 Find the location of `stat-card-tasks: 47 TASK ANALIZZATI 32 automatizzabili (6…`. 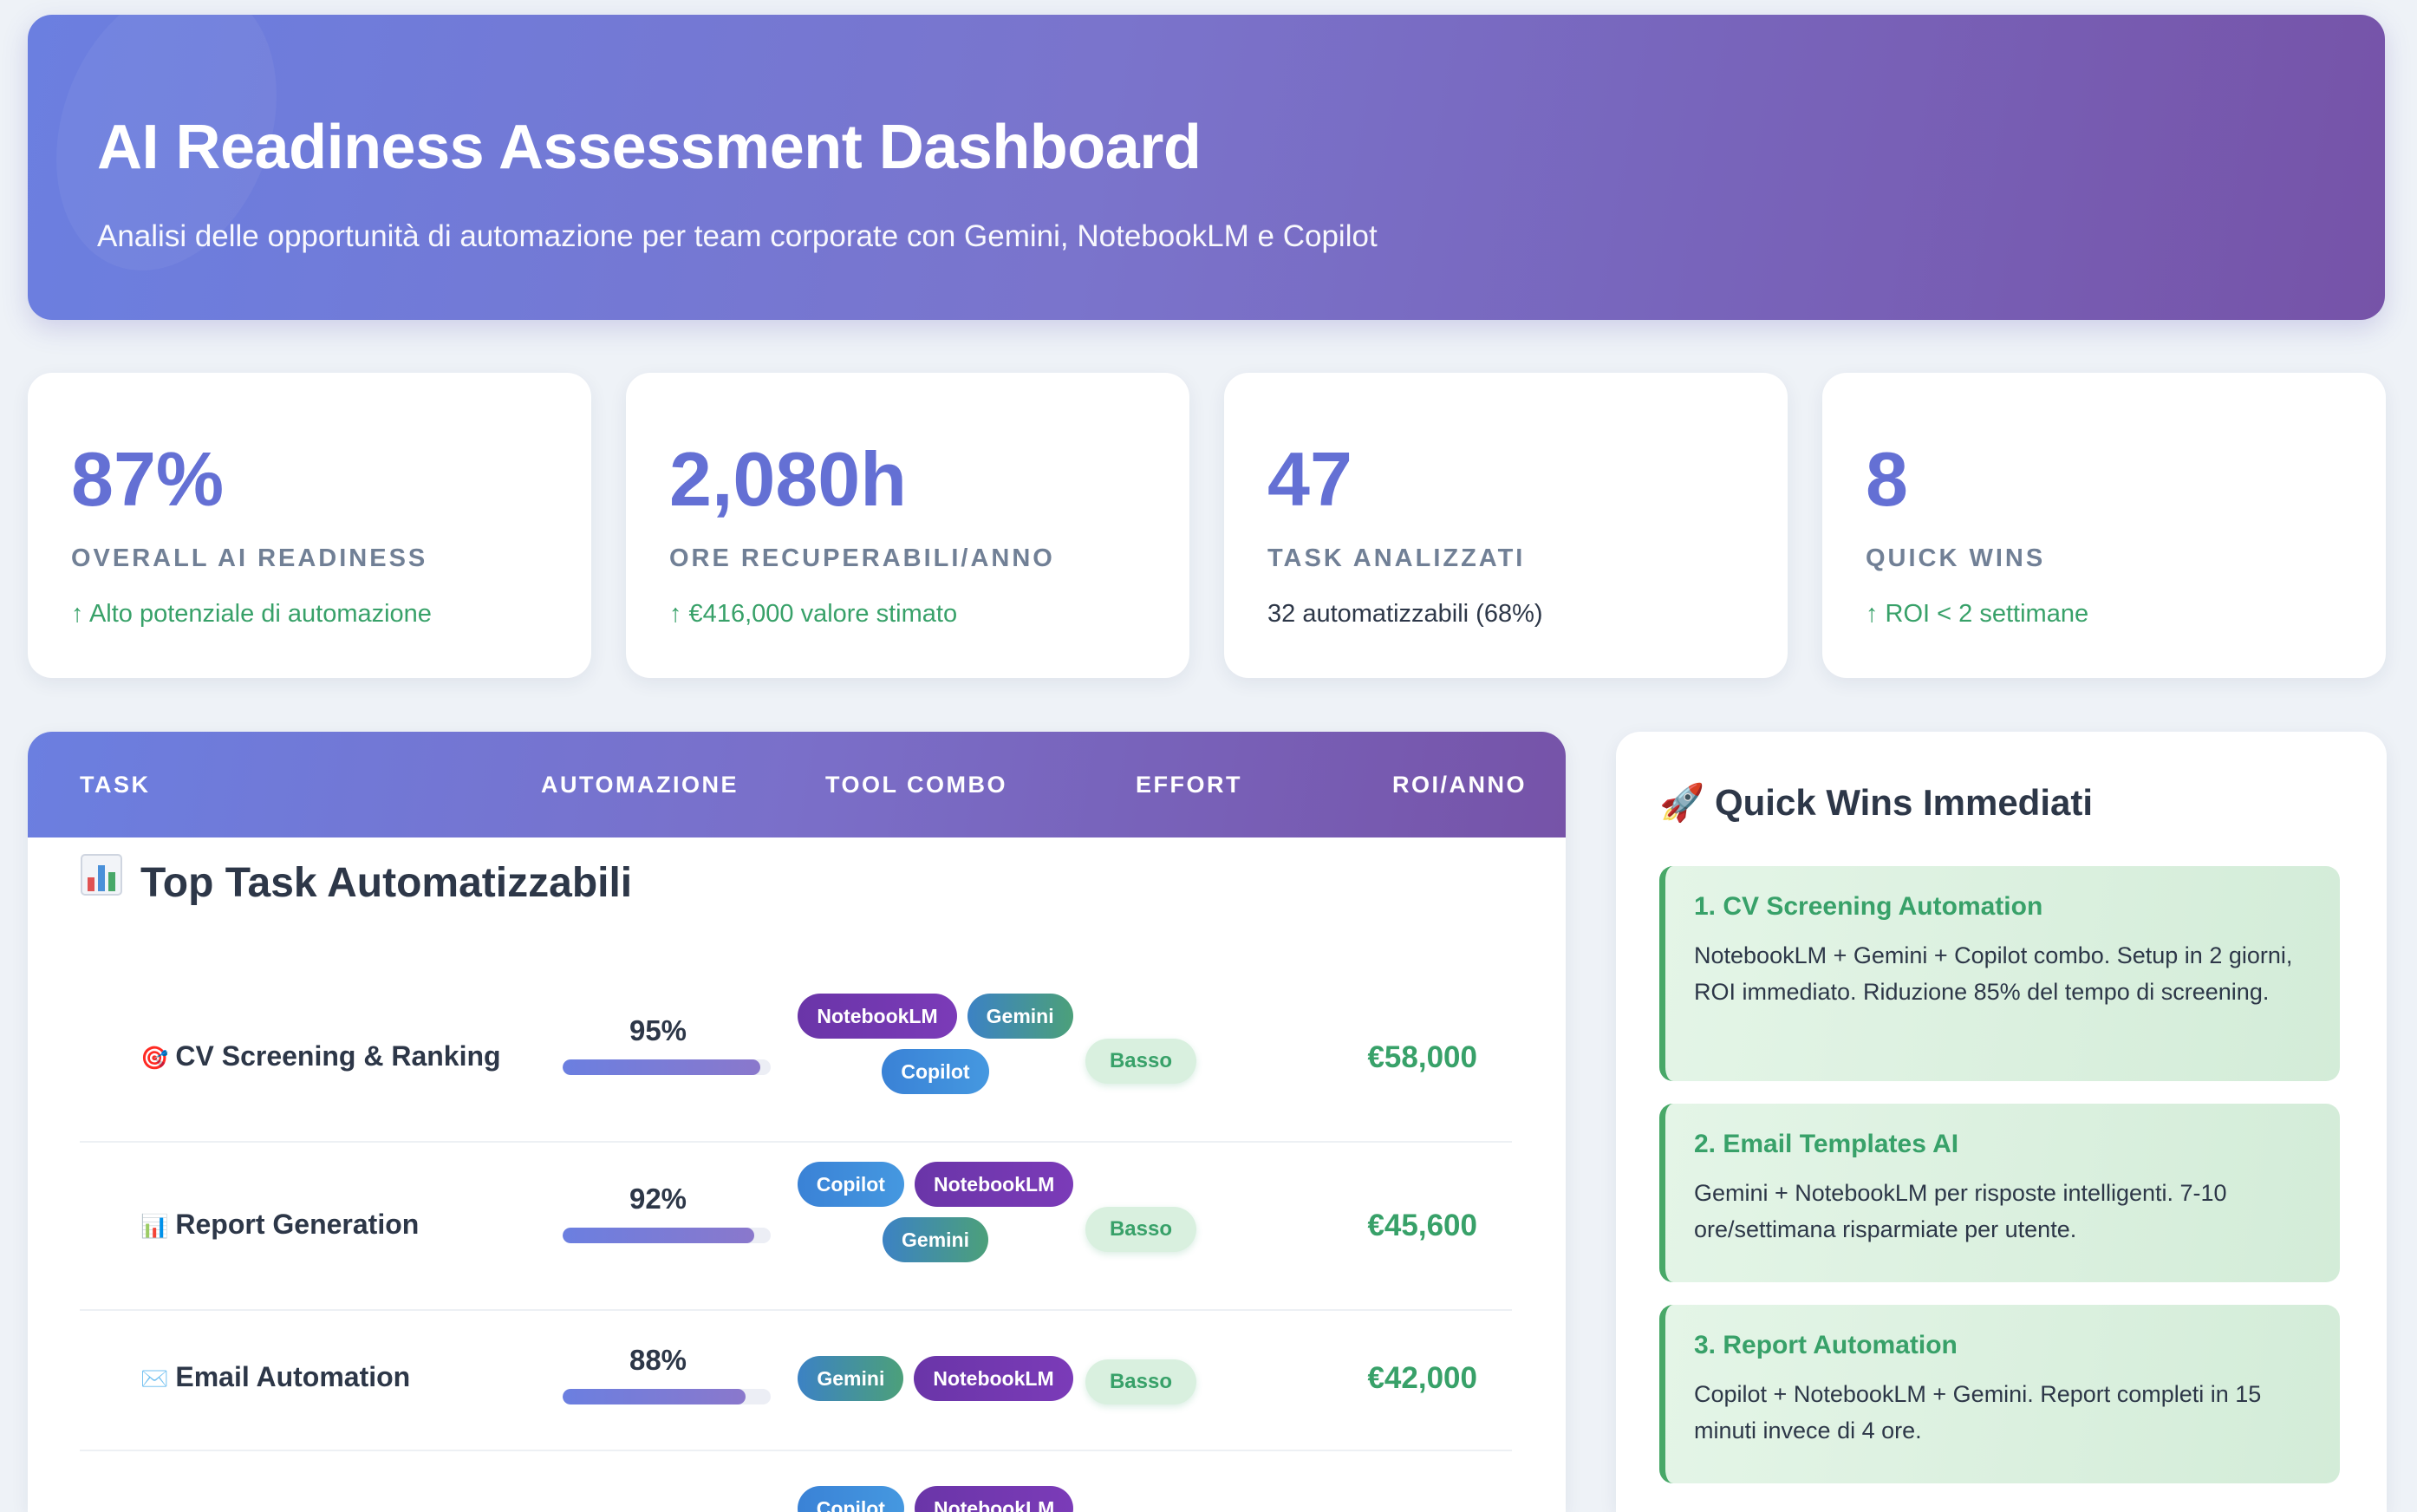

stat-card-tasks: 47 TASK ANALIZZATI 32 automatizzabili (6… is located at coordinates (1506, 525).